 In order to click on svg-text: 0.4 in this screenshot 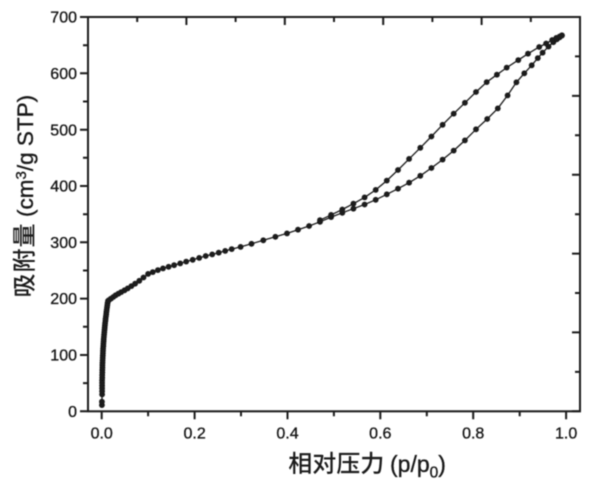, I will do `click(287, 434)`.